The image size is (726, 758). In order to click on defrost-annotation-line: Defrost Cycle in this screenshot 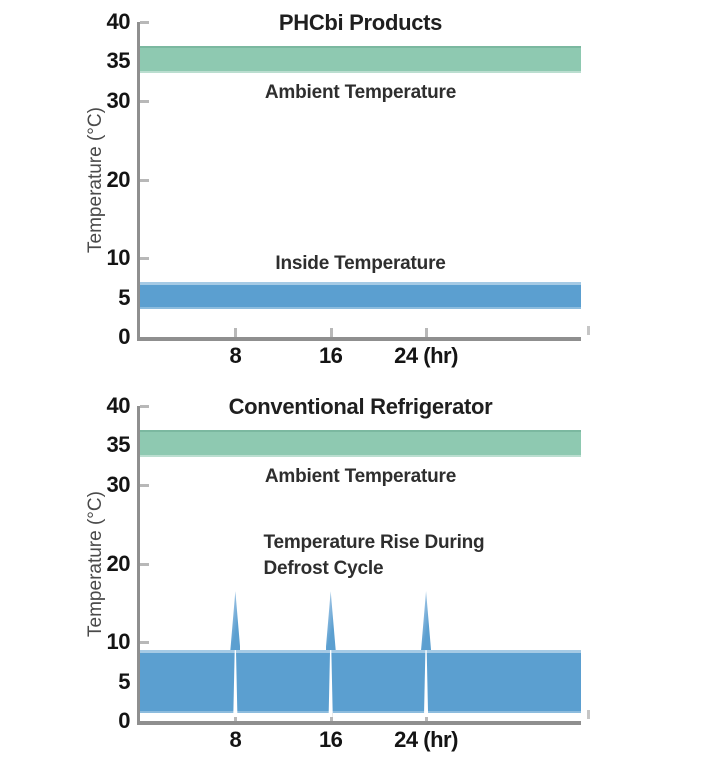, I will do `click(323, 569)`.